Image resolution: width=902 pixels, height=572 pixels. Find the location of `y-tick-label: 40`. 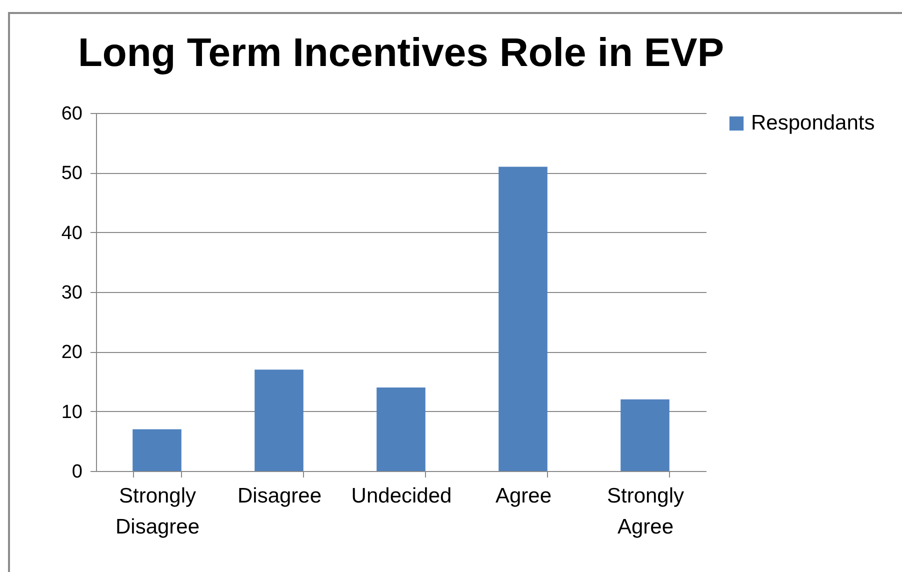

y-tick-label: 40 is located at coordinates (71, 233).